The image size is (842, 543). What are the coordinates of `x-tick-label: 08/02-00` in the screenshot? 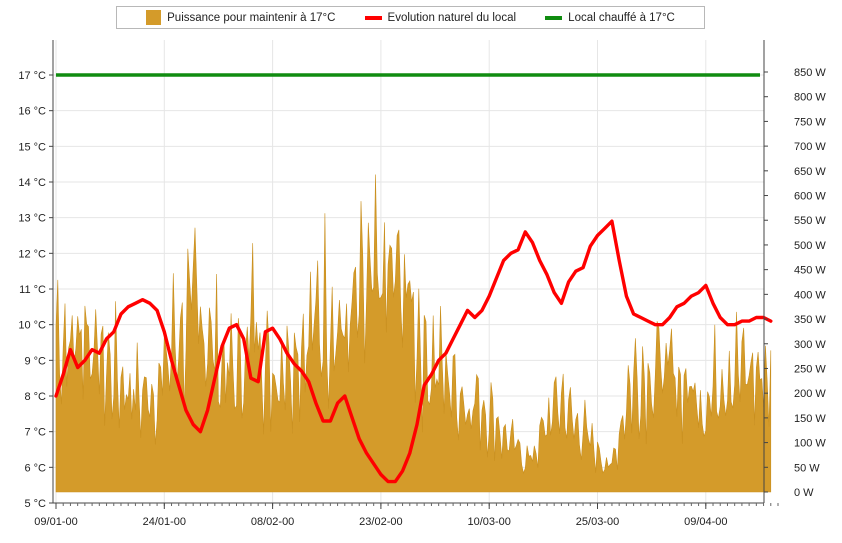 It's located at (272, 522).